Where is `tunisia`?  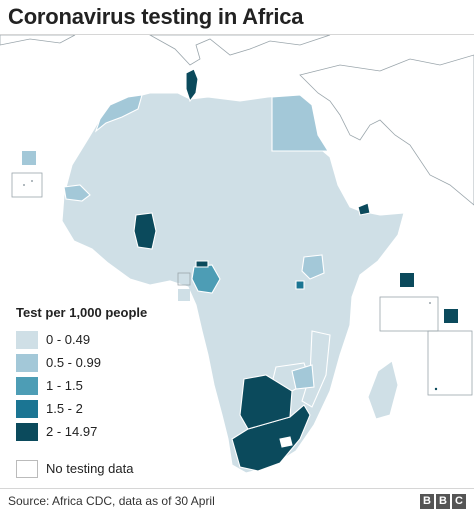
tunisia is located at coordinates (192, 85).